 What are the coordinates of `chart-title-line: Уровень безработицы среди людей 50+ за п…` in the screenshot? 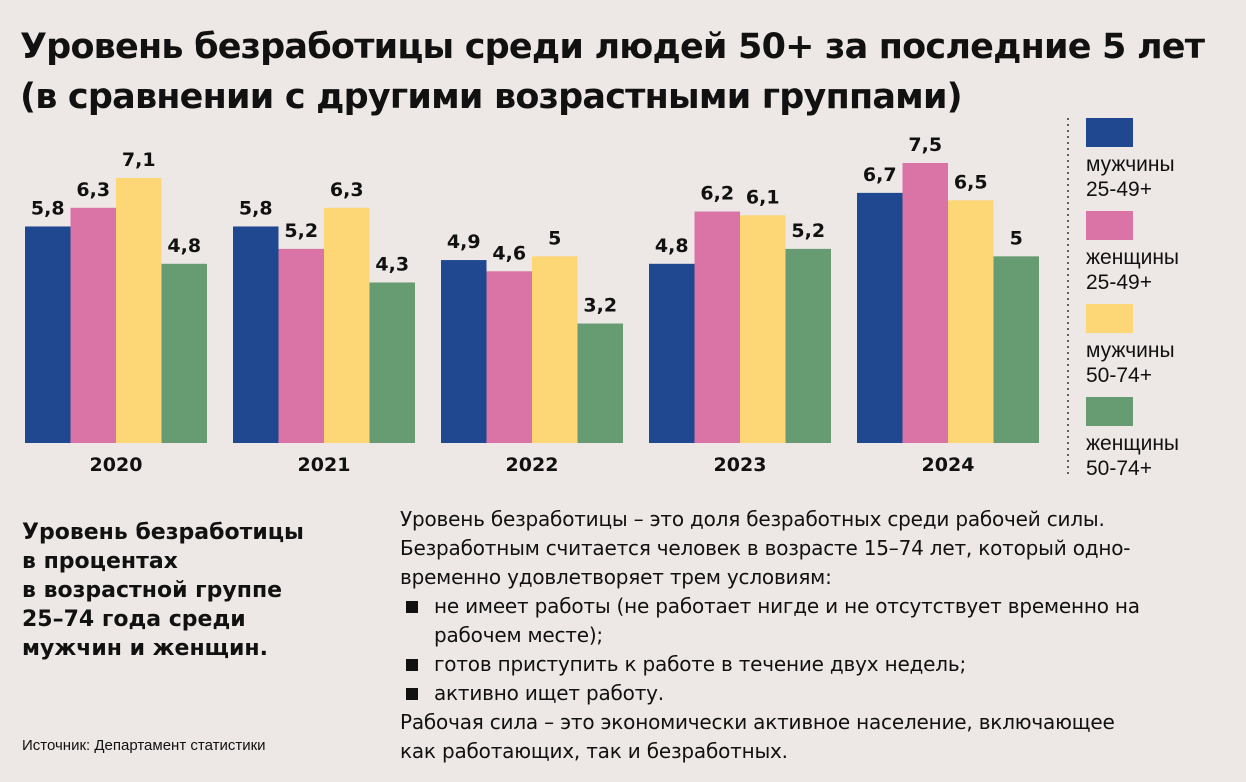 It's located at (612, 47).